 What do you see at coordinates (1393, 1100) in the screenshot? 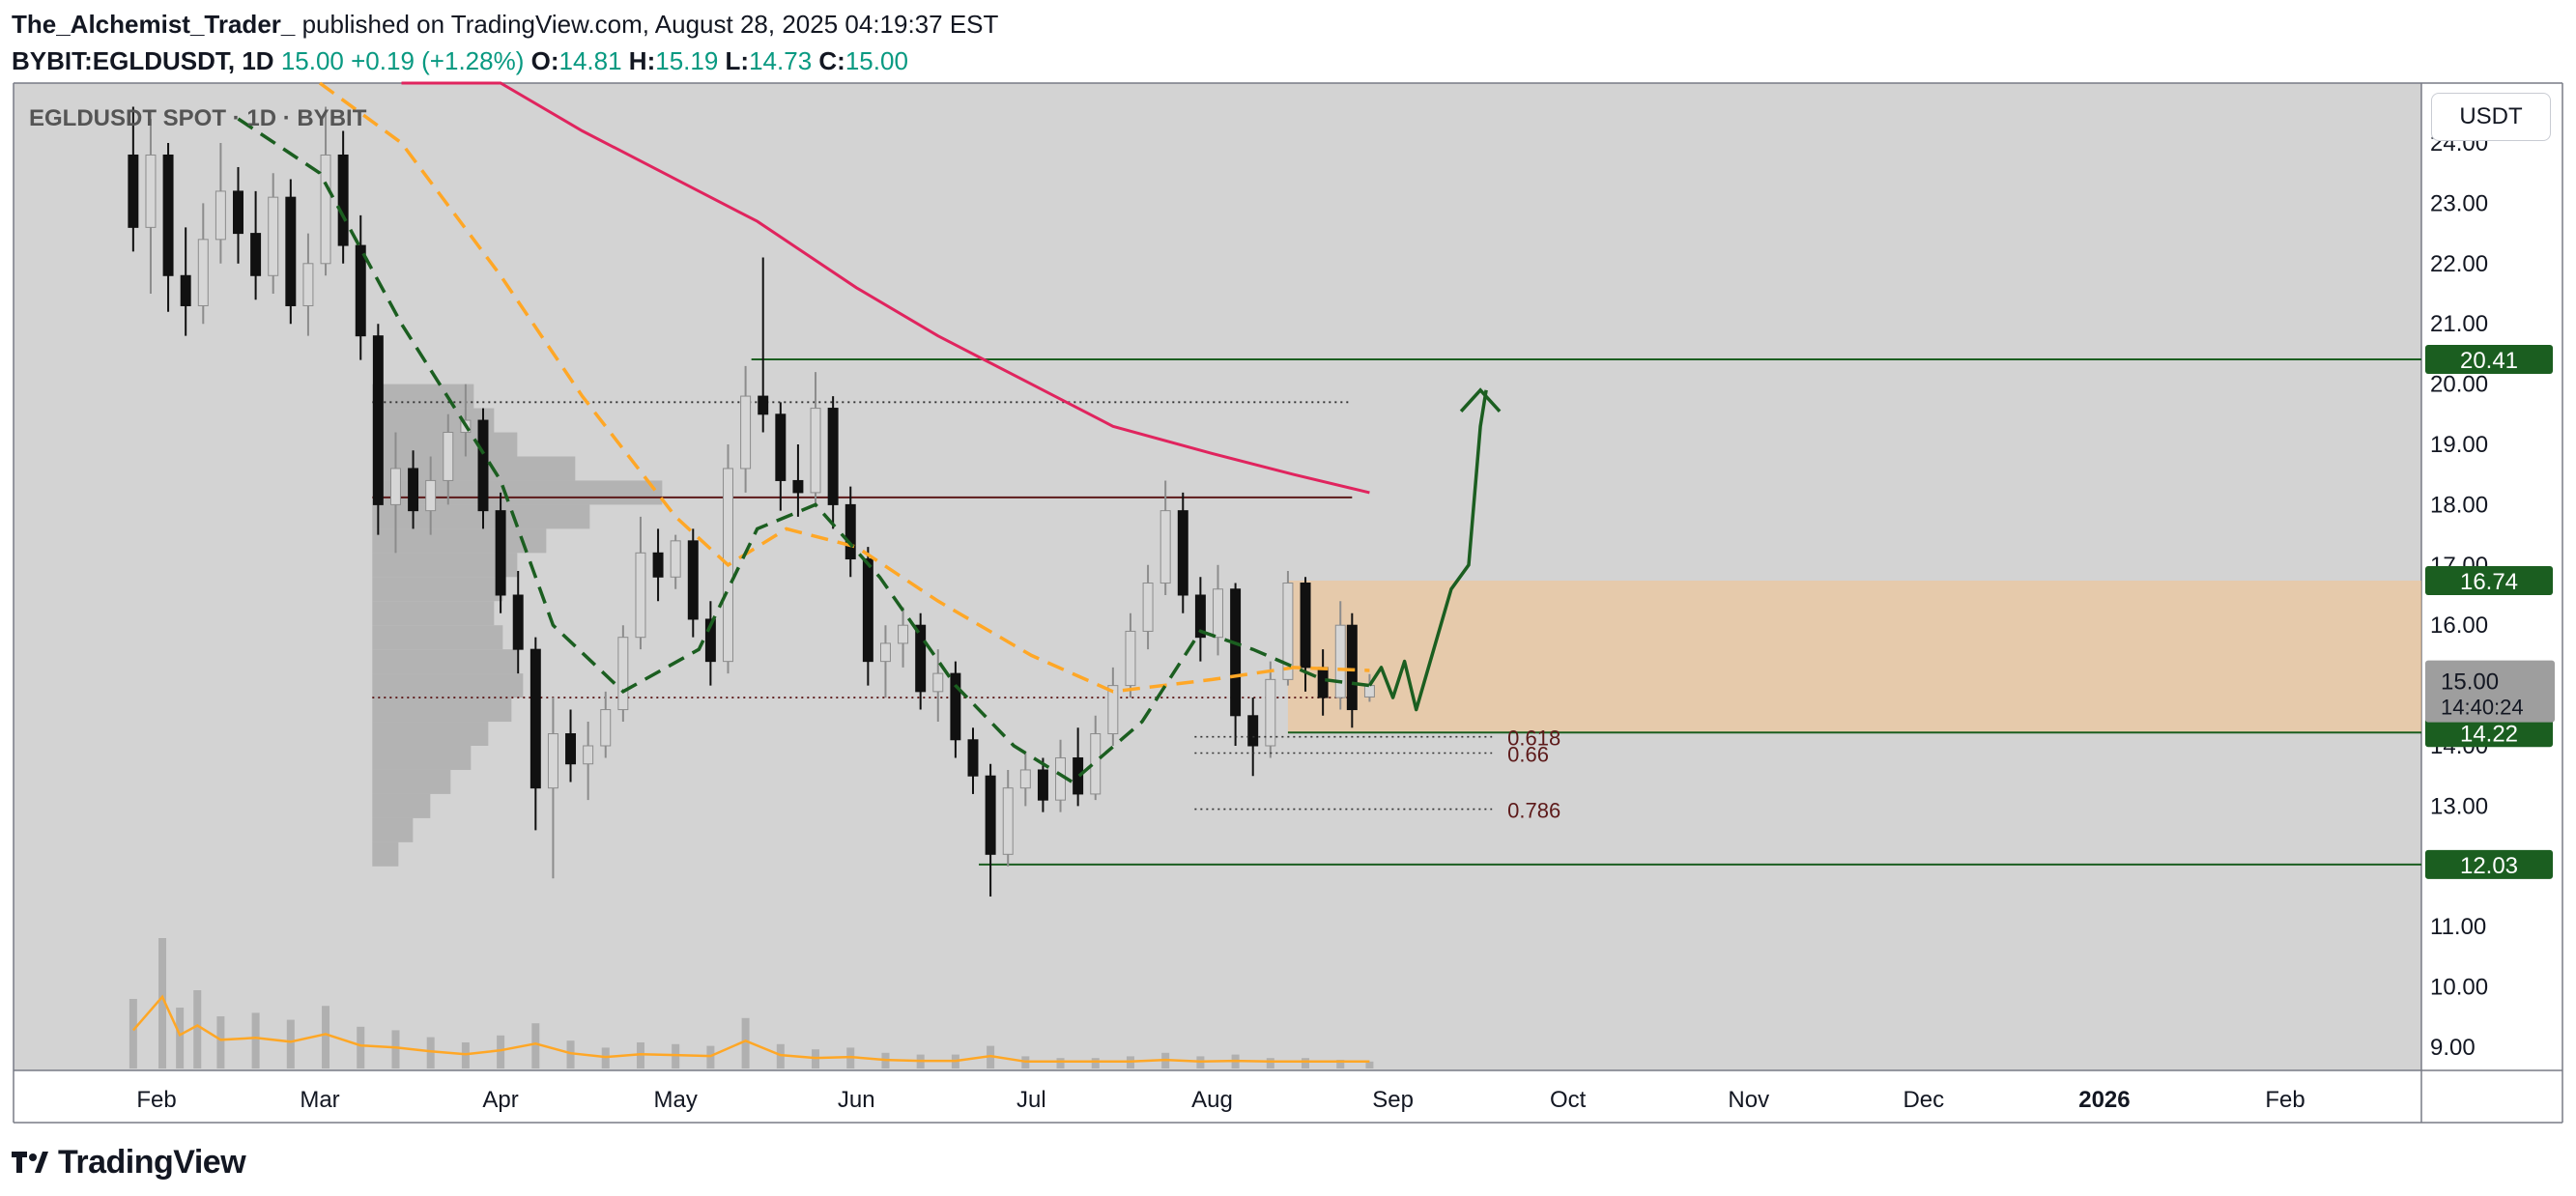
I see `x-tick-label: Sep` at bounding box center [1393, 1100].